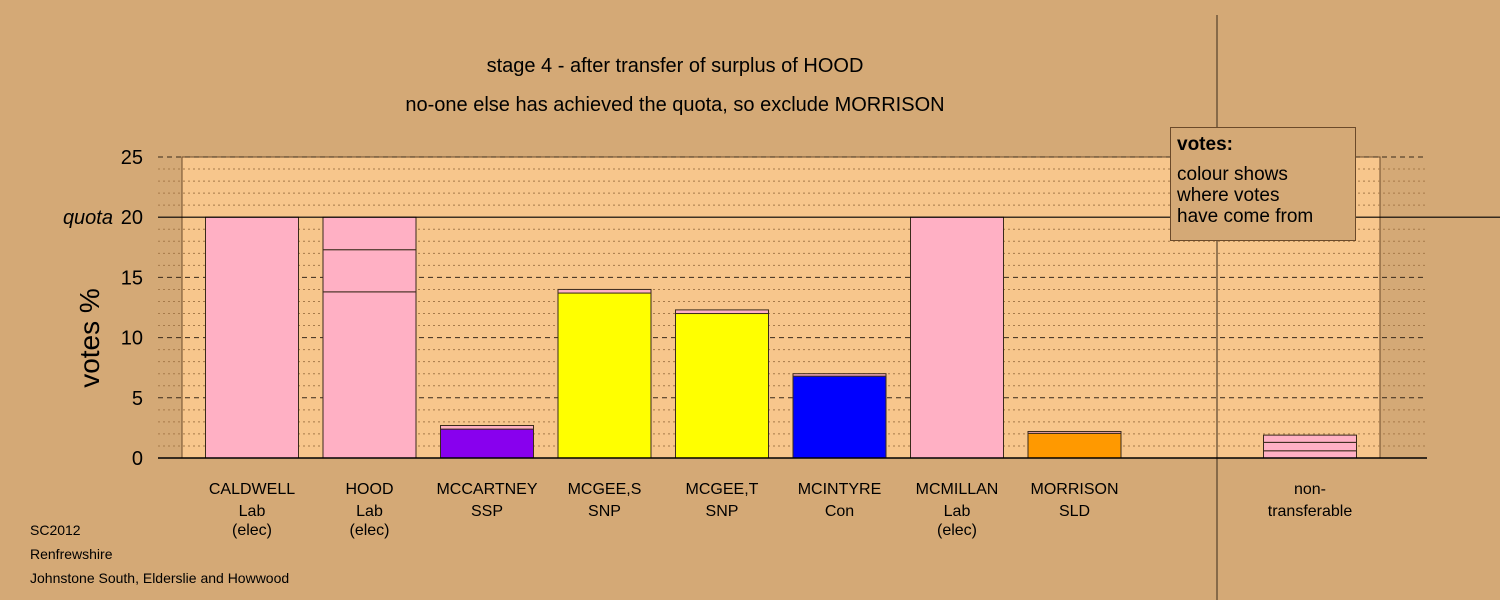 The image size is (1500, 600). I want to click on y-axis-label: votes %, so click(89, 338).